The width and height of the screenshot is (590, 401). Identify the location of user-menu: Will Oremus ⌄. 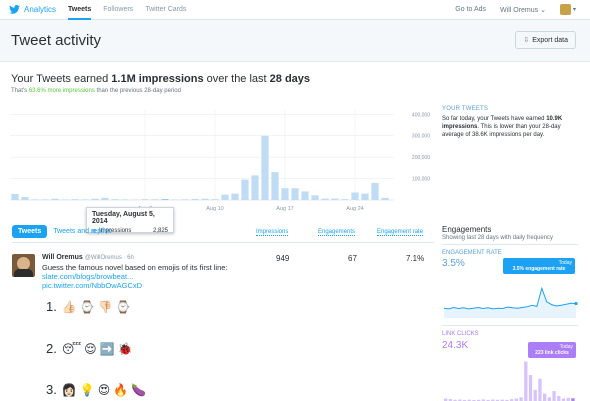
(523, 10).